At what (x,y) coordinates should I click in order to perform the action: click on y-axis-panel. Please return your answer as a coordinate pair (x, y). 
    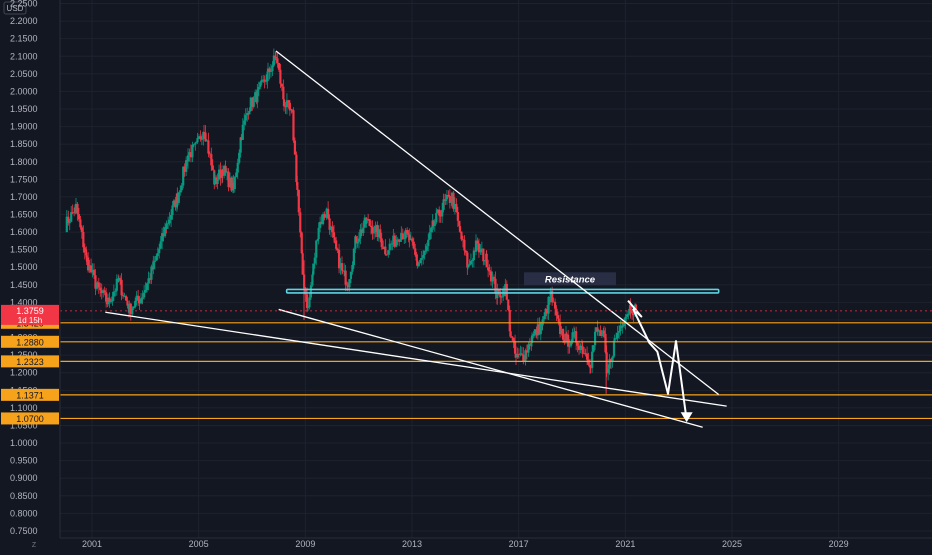
    Looking at the image, I should click on (30, 275).